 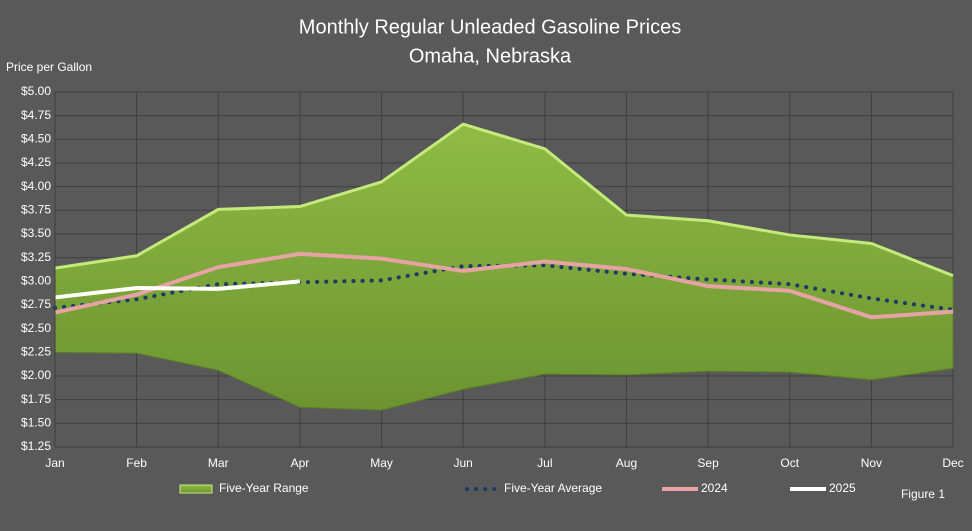 What do you see at coordinates (218, 463) in the screenshot?
I see `x-tick-label: Mar` at bounding box center [218, 463].